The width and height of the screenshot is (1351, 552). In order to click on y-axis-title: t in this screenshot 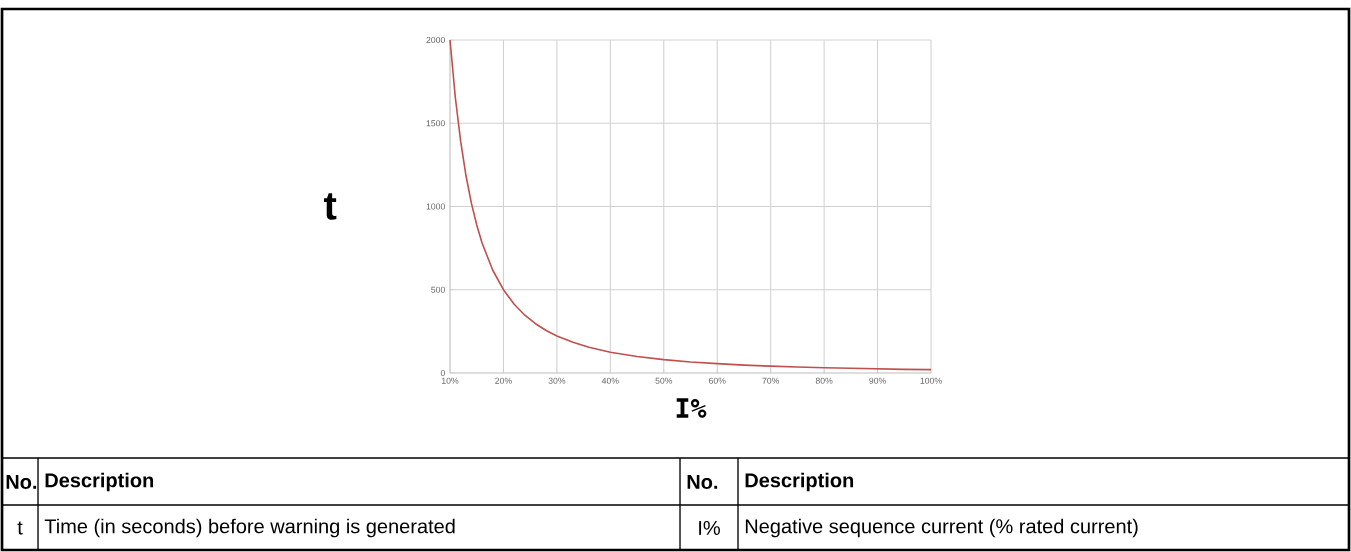, I will do `click(330, 206)`.